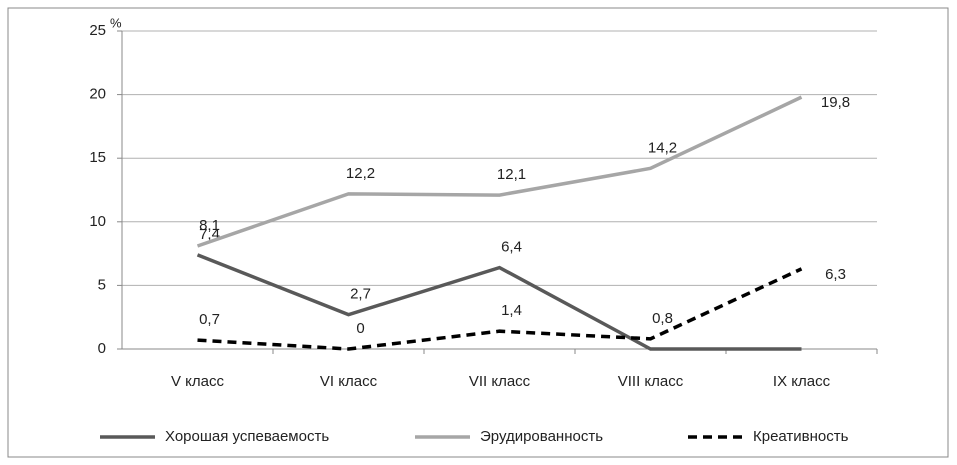 The image size is (957, 465). I want to click on data-label: 0, so click(360, 328).